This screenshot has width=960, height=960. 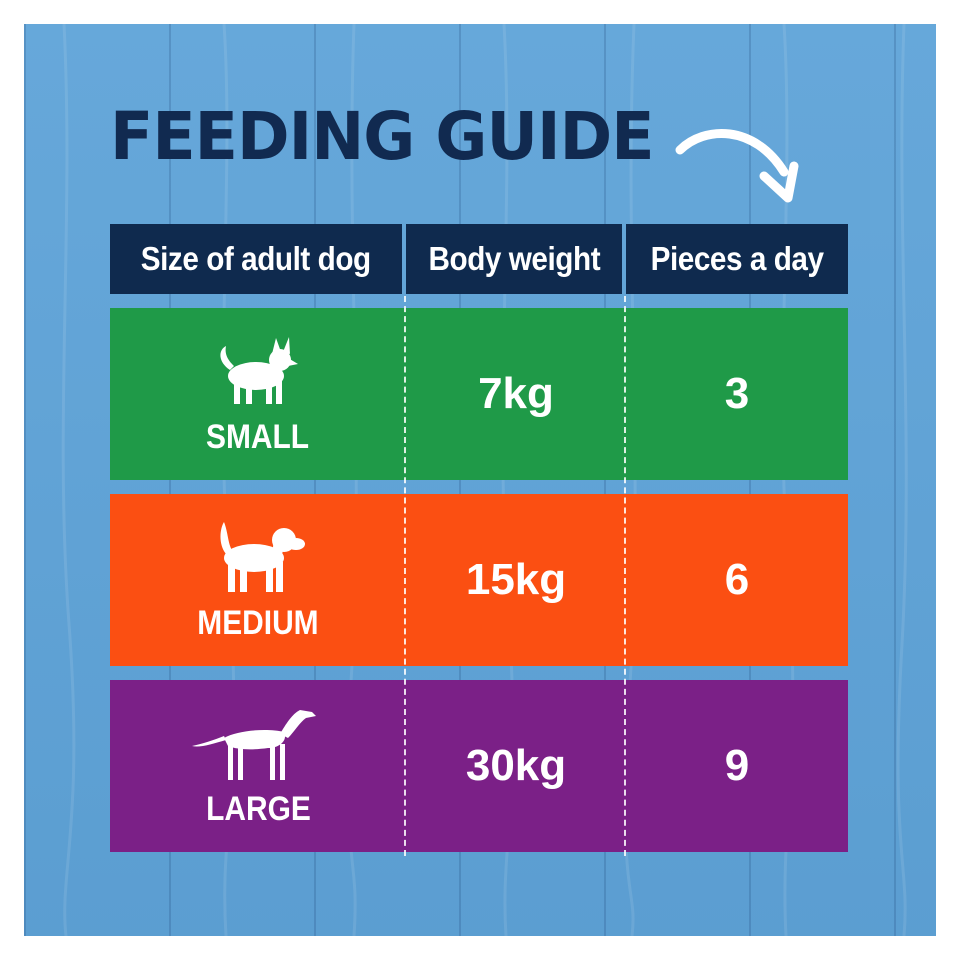 What do you see at coordinates (382, 136) in the screenshot?
I see `page-title: FEEDING GUIDE` at bounding box center [382, 136].